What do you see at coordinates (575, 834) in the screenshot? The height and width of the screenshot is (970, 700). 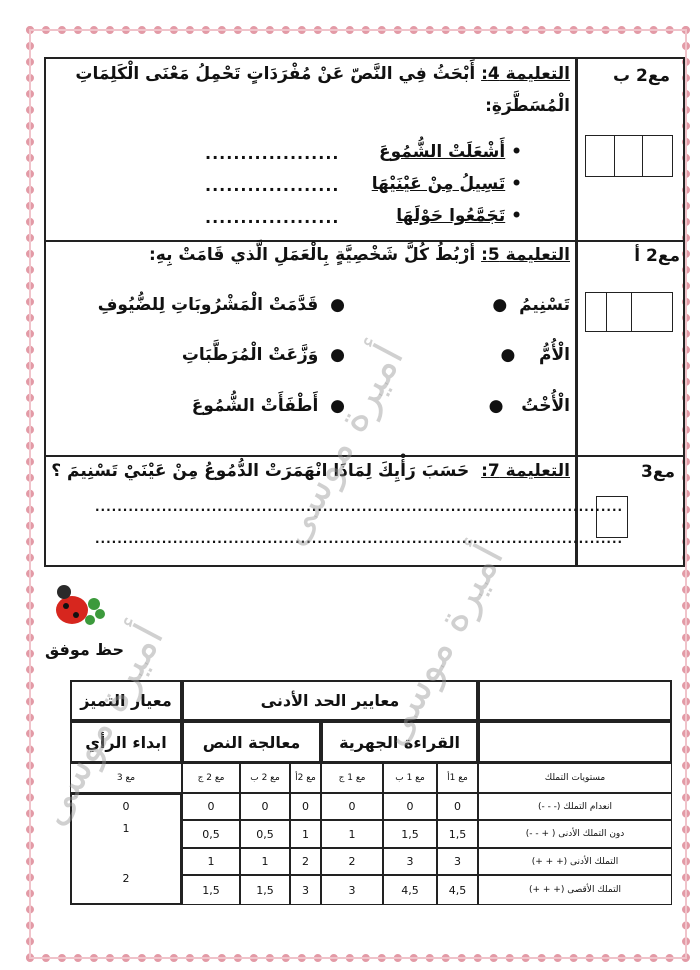 I see `level-label: دون التملك الأدنى ( + - -)` at bounding box center [575, 834].